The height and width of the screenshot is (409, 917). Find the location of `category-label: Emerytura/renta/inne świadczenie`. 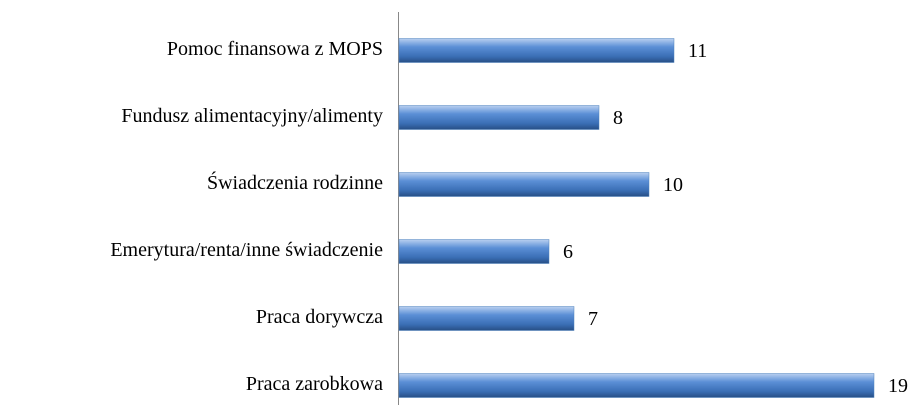

category-label: Emerytura/renta/inne świadczenie is located at coordinates (246, 250).